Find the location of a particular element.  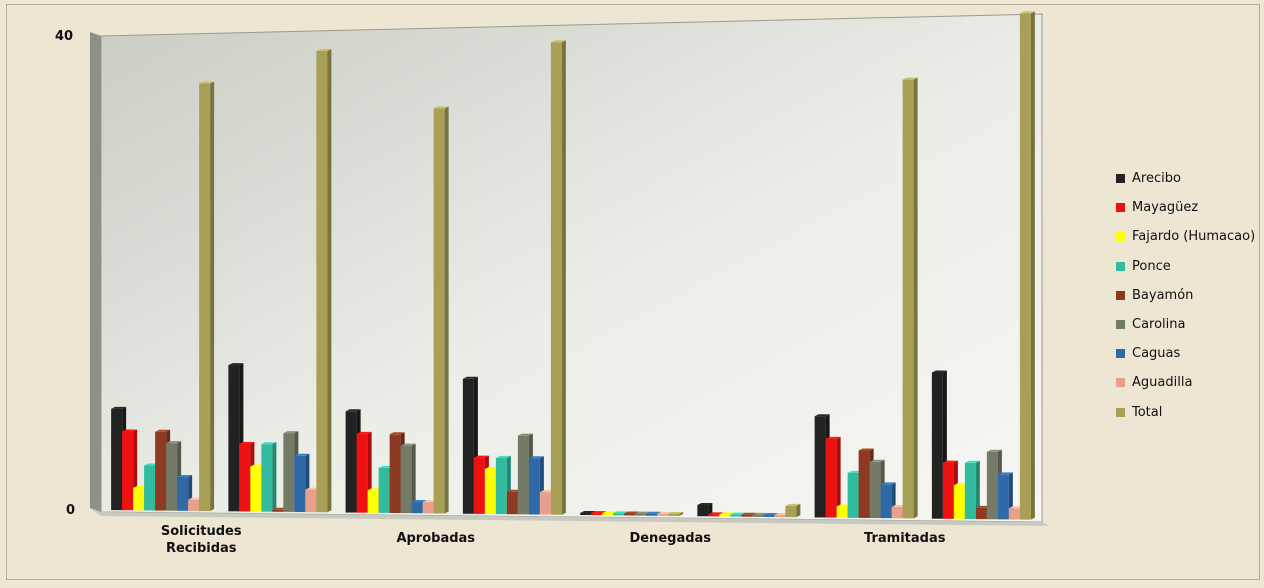

legend-item: Fajardo (Humacao) is located at coordinates (1190, 236).